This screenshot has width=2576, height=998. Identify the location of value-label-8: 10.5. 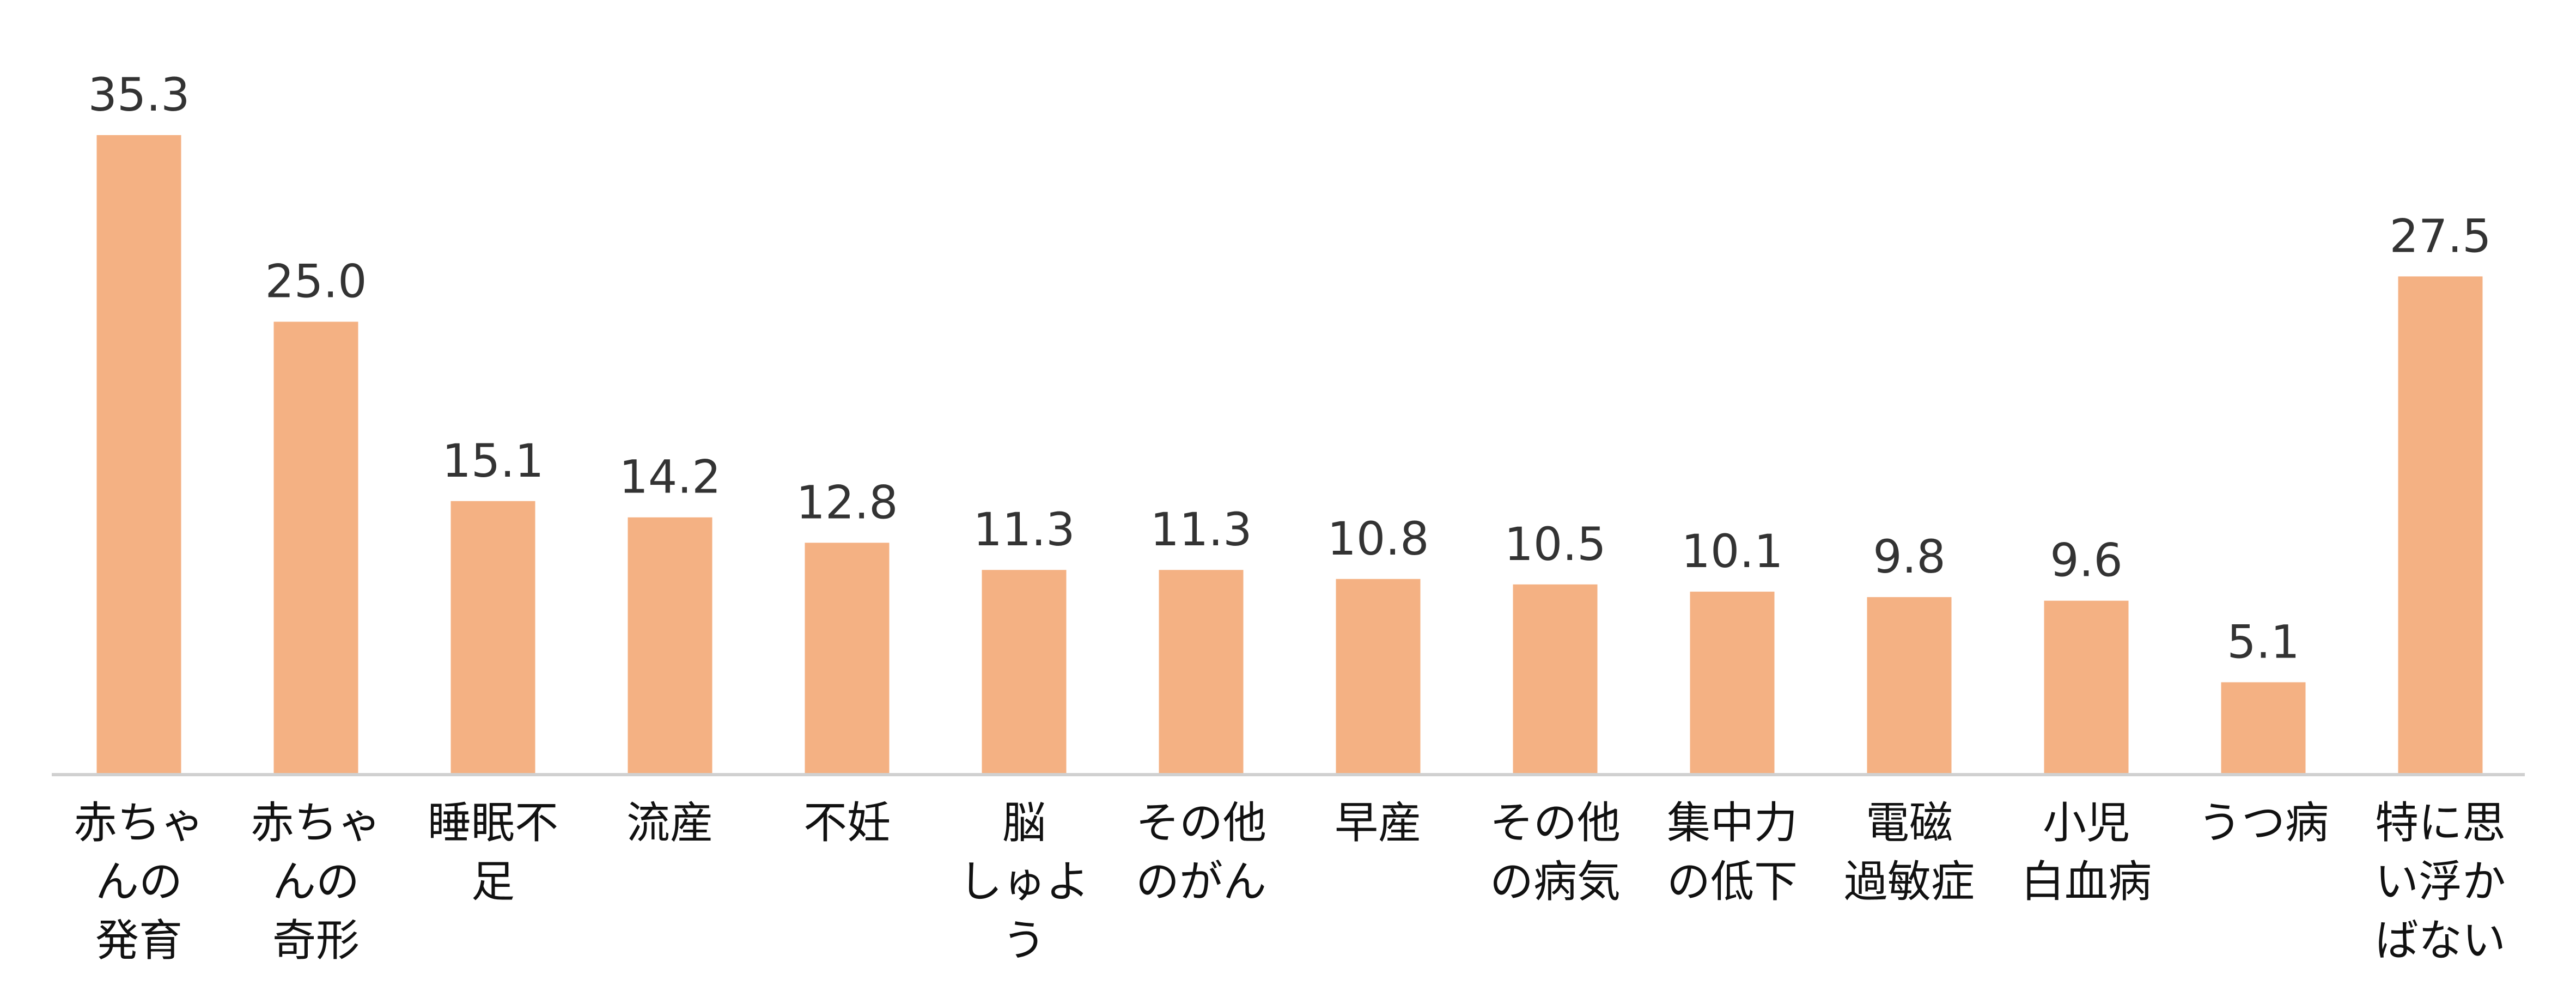
(1555, 544).